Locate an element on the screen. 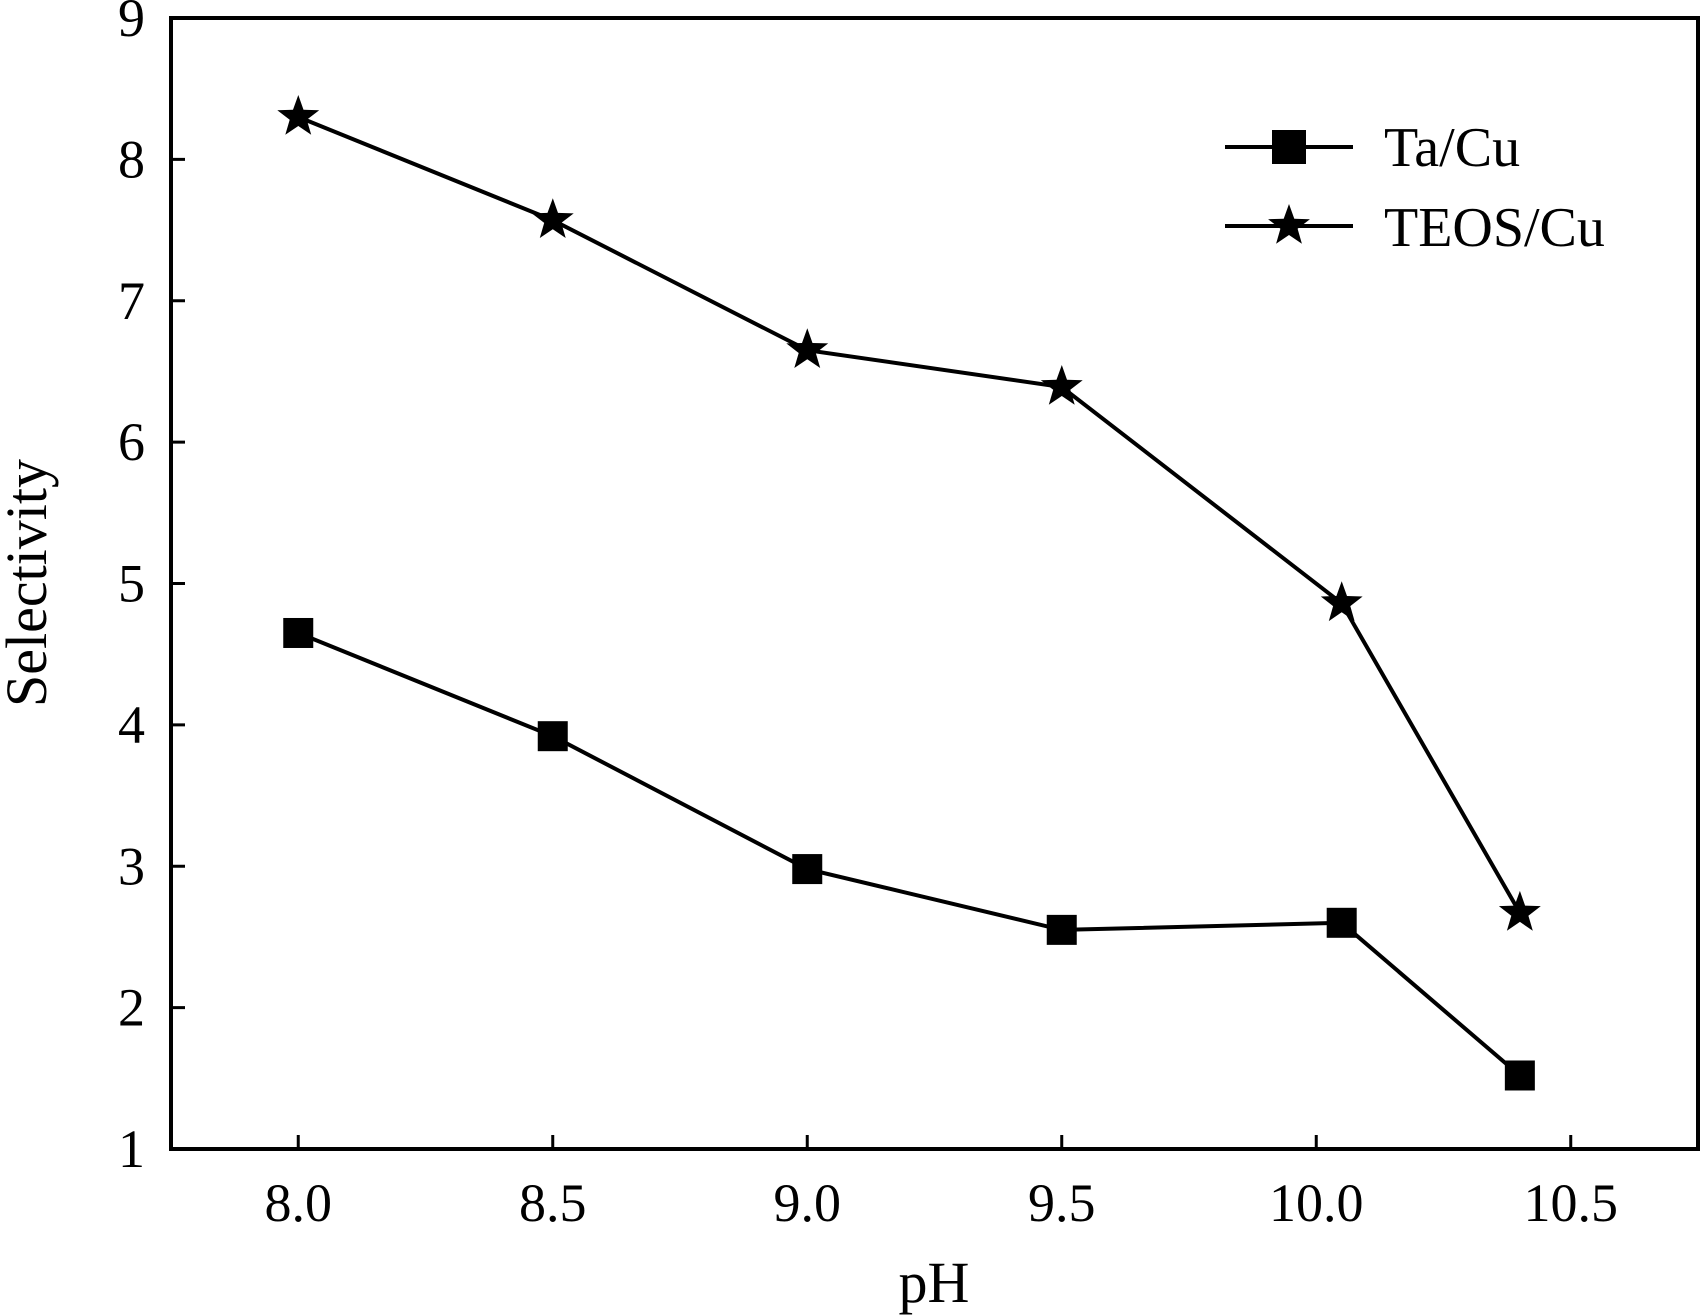  y-tick-label-4: 5 is located at coordinates (131, 584).